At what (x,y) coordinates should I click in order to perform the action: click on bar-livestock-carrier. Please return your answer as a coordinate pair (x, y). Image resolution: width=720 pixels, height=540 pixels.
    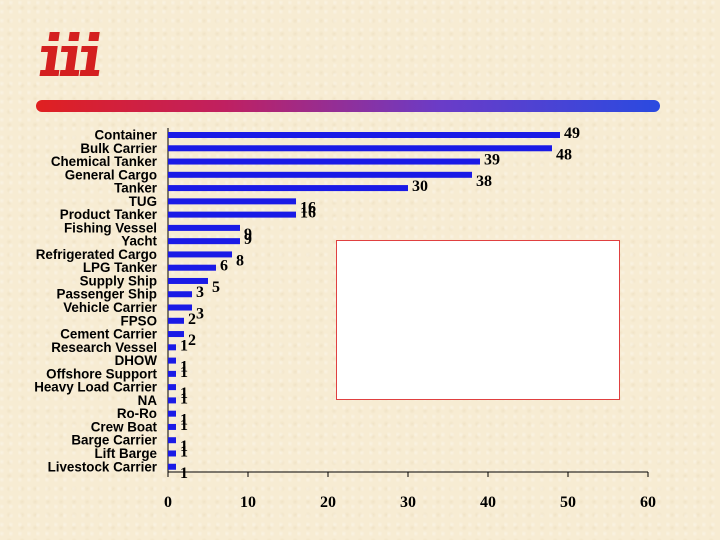
    Looking at the image, I should click on (172, 466).